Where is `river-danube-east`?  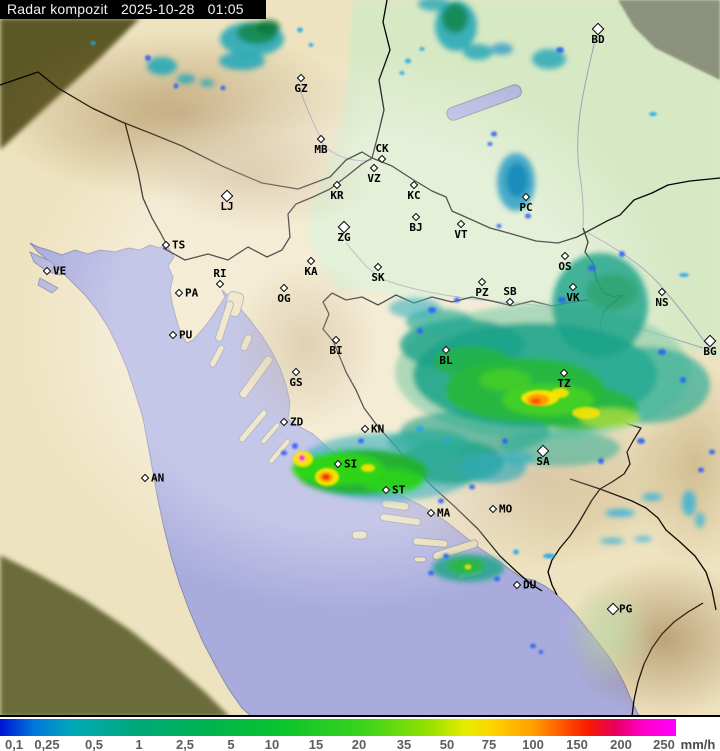
river-danube-east is located at coordinates (645, 287).